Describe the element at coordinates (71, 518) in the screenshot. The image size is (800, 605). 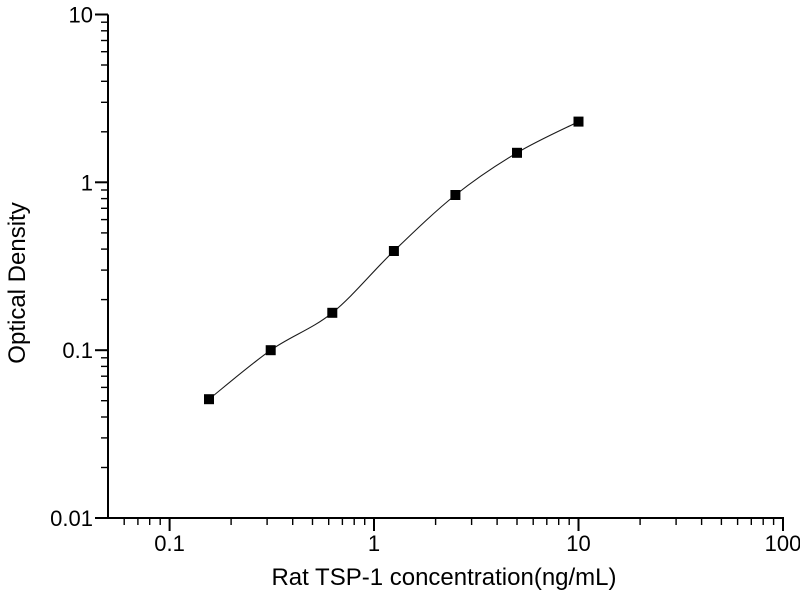
I see `y-tick-label: 0.01` at that location.